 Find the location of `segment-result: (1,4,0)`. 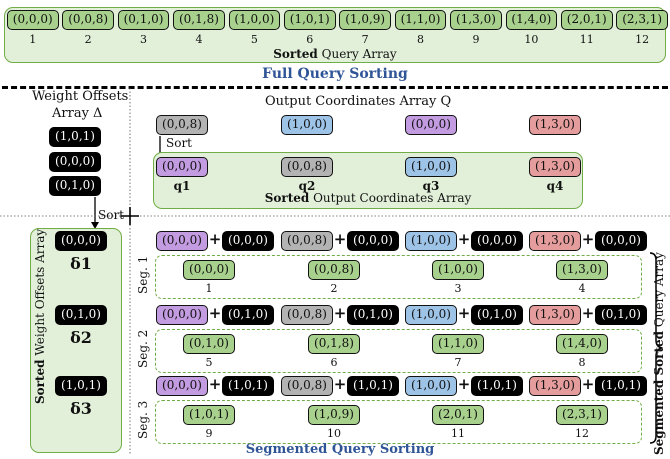

segment-result: (1,4,0) is located at coordinates (582, 344).